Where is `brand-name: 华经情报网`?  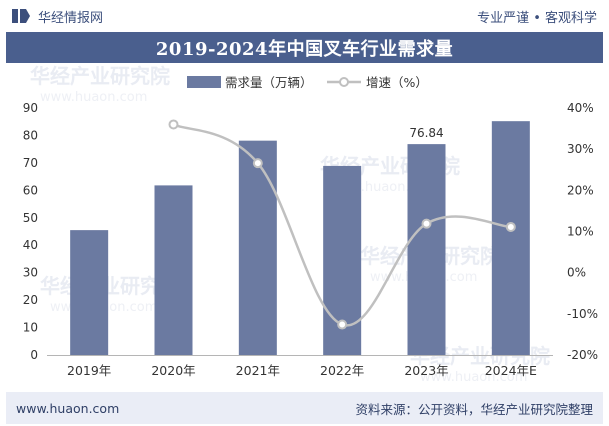
brand-name: 华经情报网 is located at coordinates (71, 18).